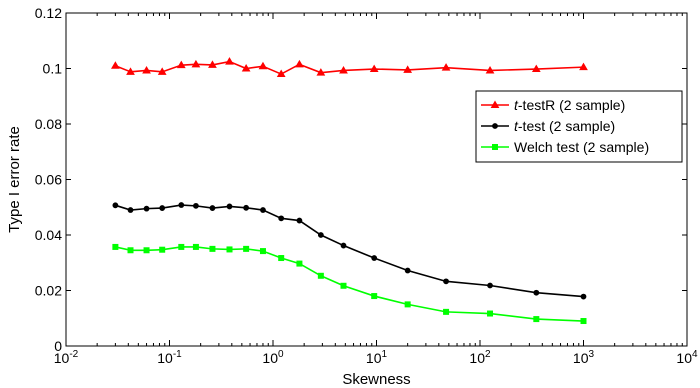  Describe the element at coordinates (564, 126) in the screenshot. I see `legend-label: t-test (2 sample)` at that location.